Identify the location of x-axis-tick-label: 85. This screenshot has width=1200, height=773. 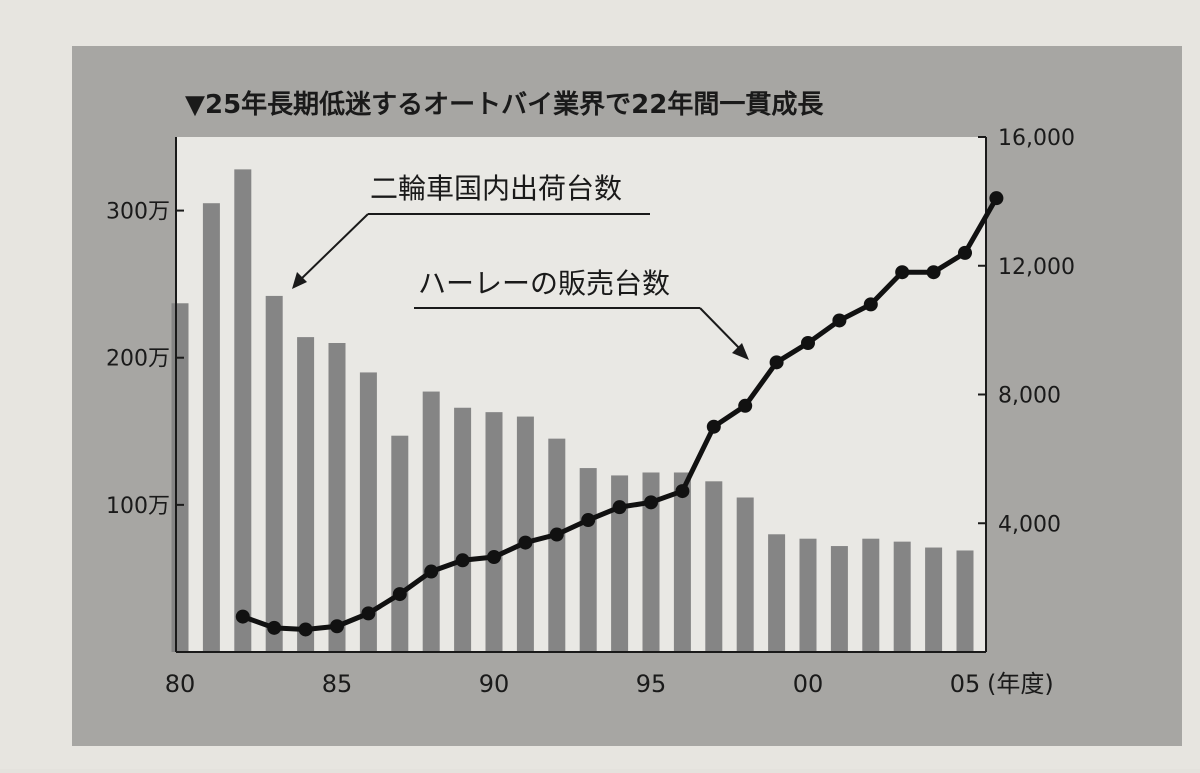
(337, 684).